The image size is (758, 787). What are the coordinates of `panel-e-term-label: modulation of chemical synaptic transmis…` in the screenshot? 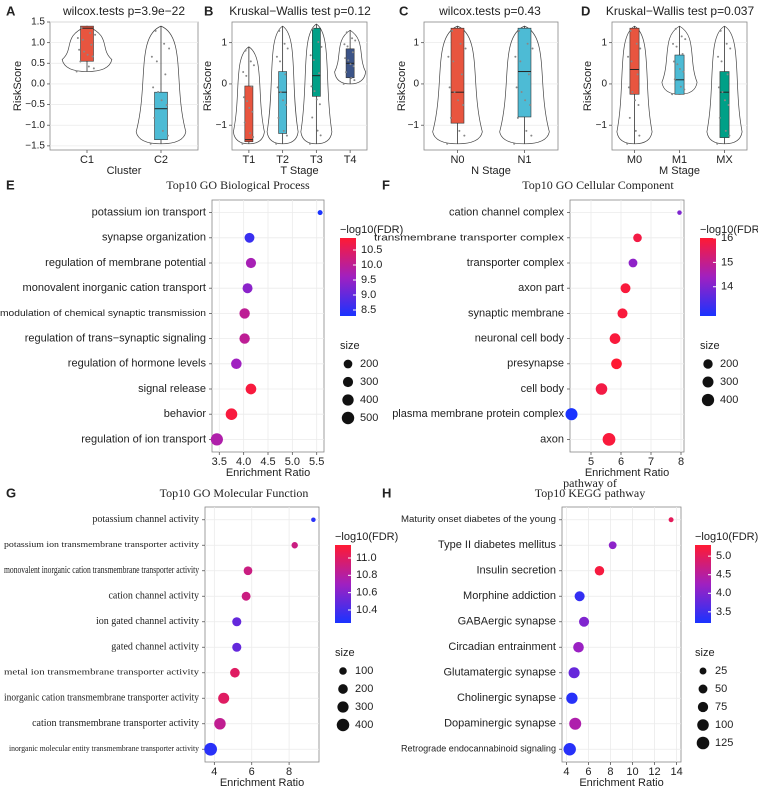 It's located at (103, 313).